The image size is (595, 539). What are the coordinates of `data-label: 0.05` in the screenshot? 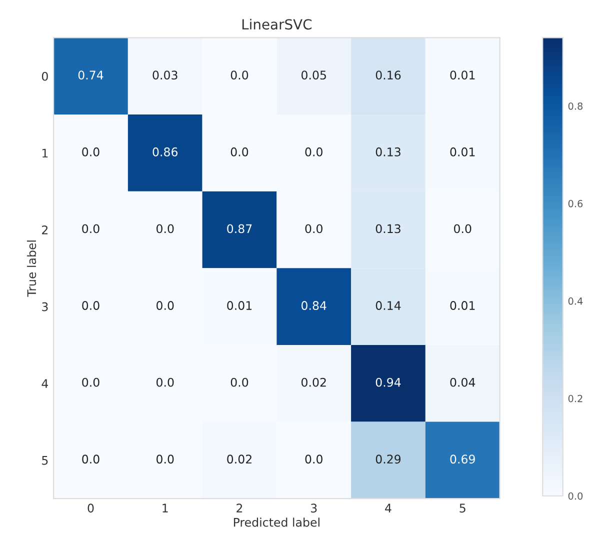 It's located at (314, 75).